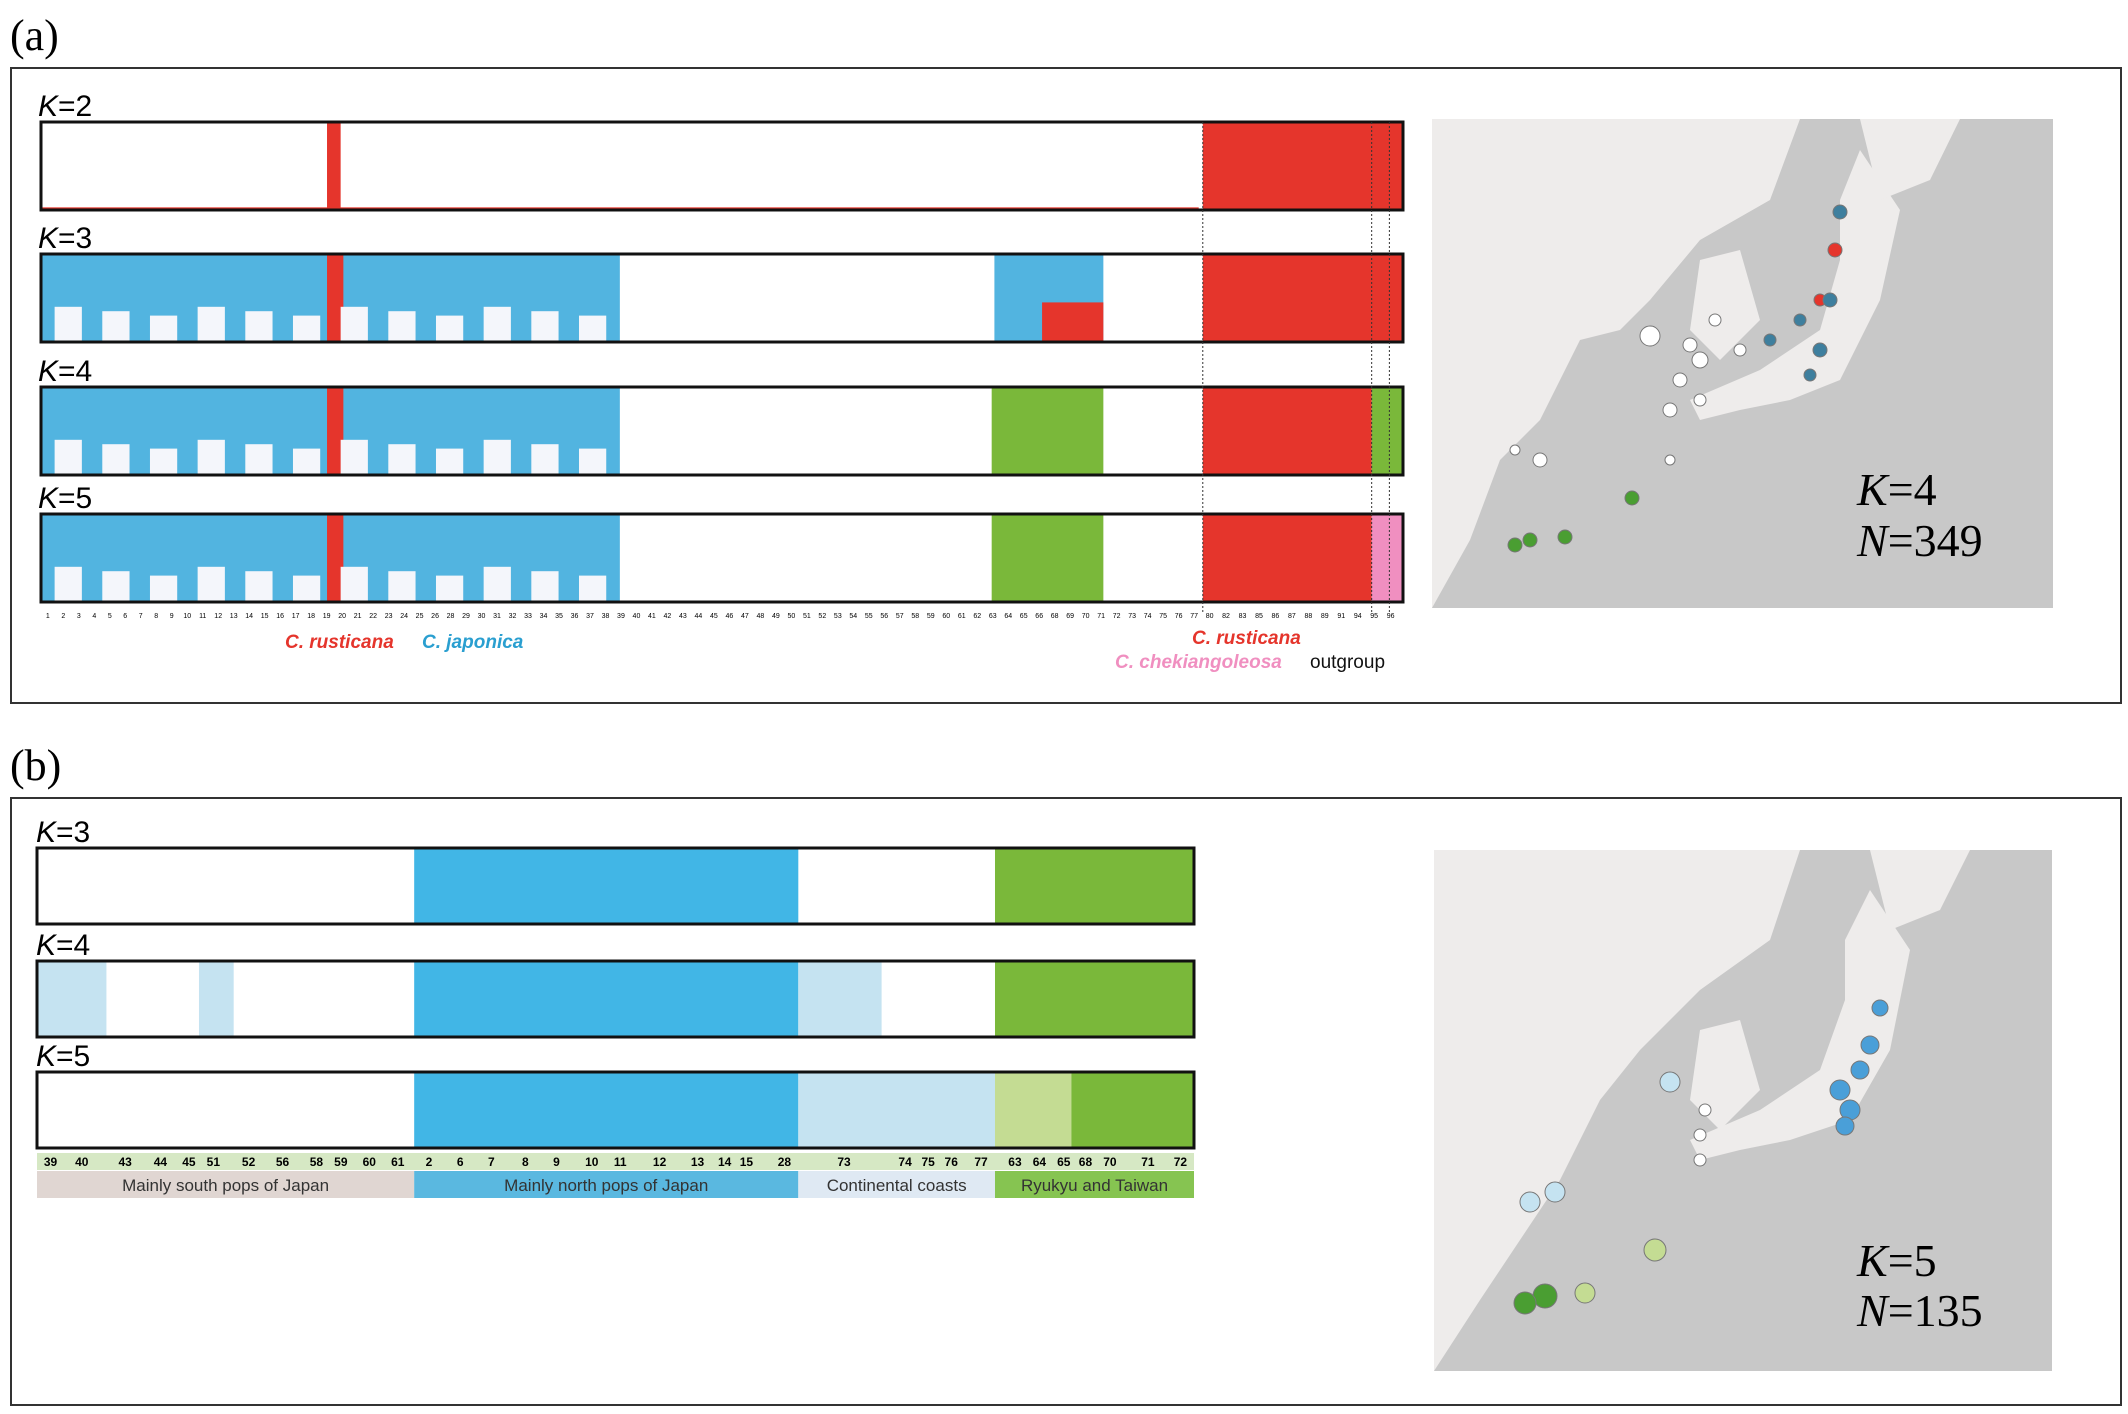  What do you see at coordinates (668, 616) in the screenshot?
I see `pop-label: 42` at bounding box center [668, 616].